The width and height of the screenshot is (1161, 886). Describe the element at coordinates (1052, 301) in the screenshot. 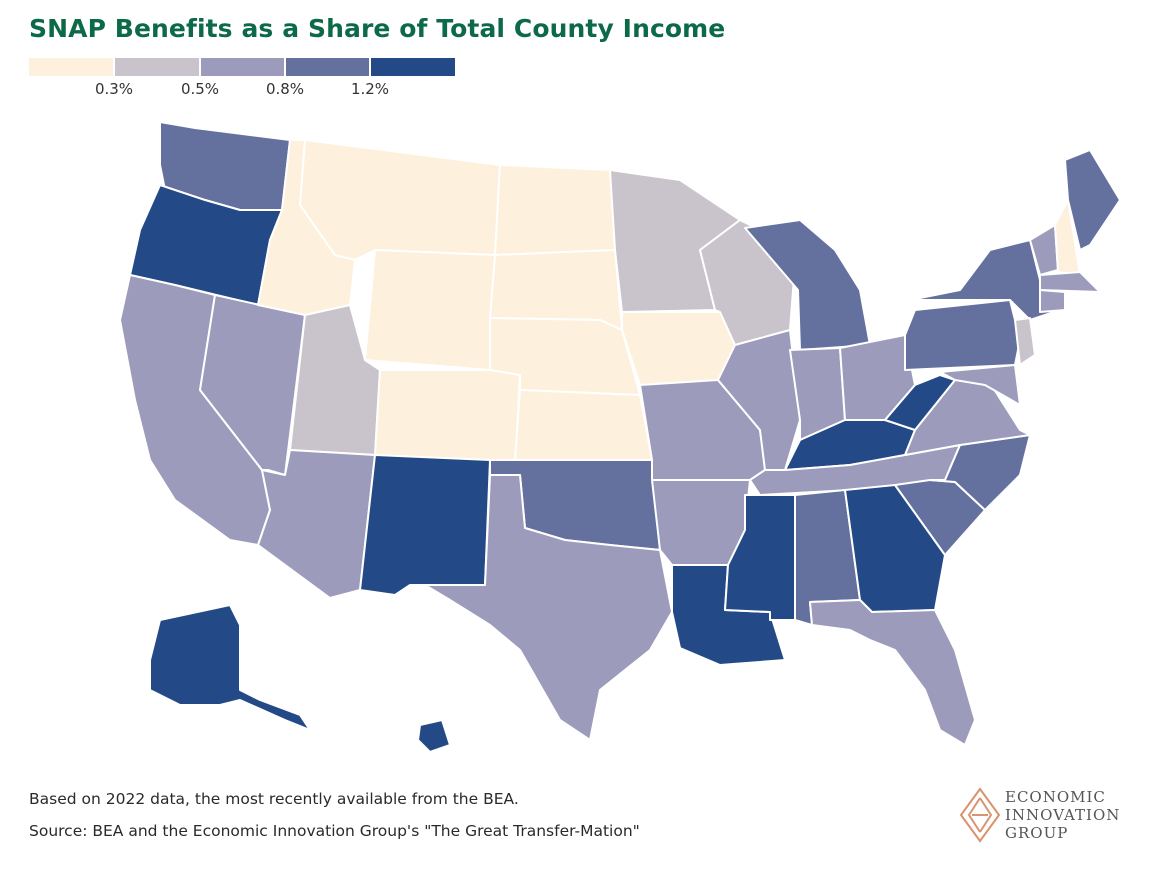

I see `state-connecticut` at that location.